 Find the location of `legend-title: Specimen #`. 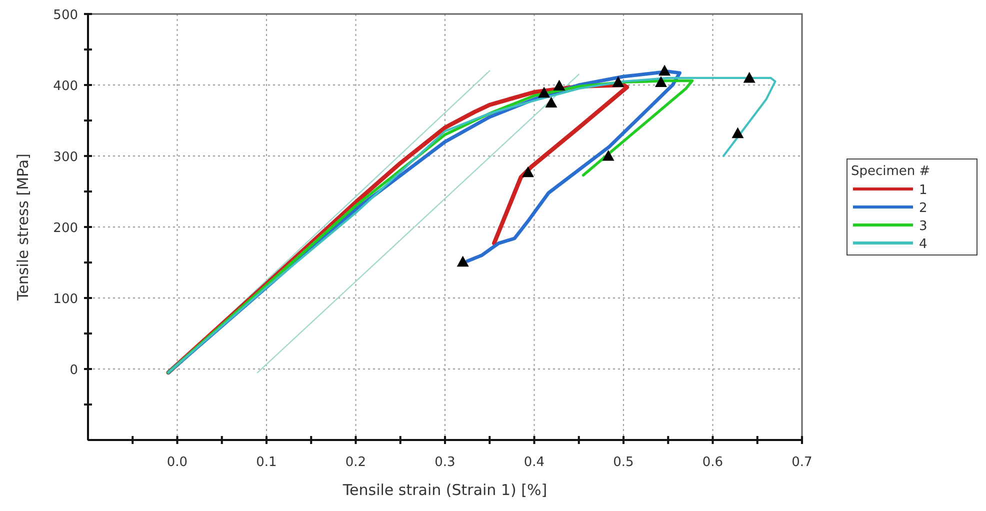

legend-title: Specimen # is located at coordinates (890, 171).